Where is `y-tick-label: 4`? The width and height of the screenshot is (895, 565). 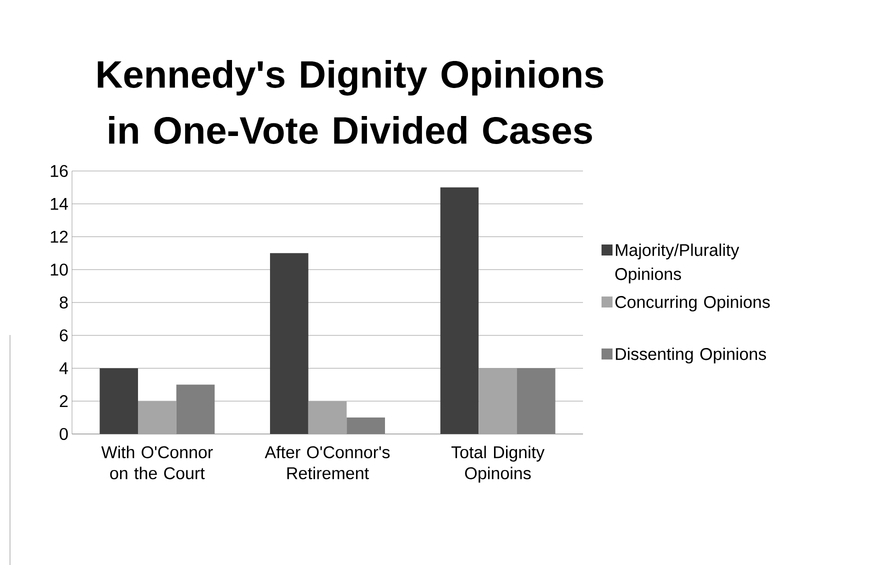
y-tick-label: 4 is located at coordinates (63, 368).